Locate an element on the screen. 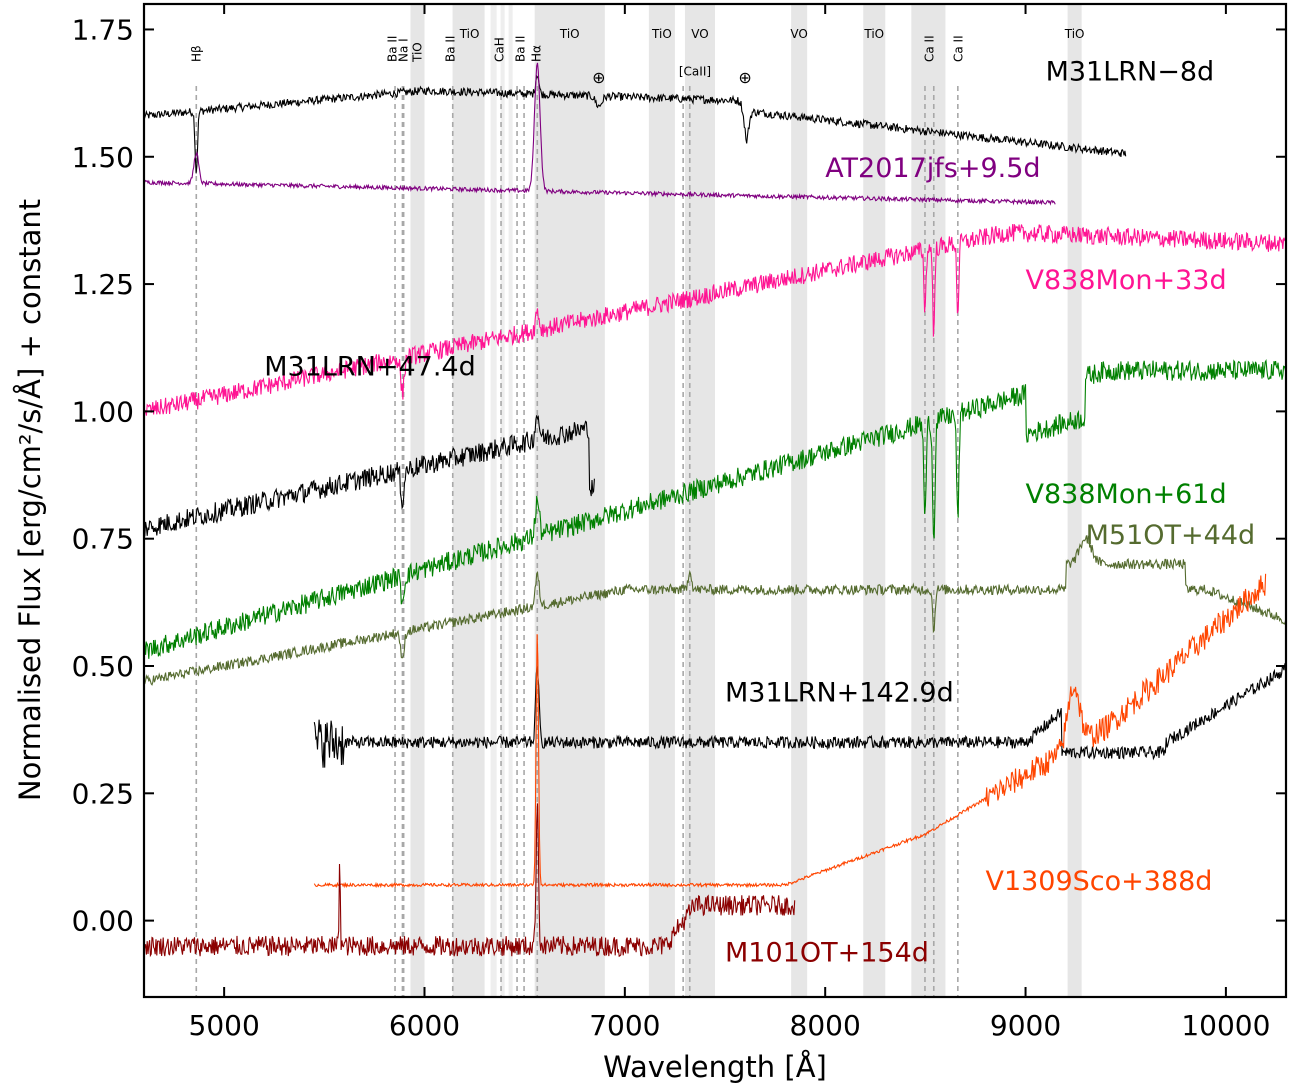 This screenshot has width=1300, height=1090. y-tick-label: 0.50 is located at coordinates (103, 666).